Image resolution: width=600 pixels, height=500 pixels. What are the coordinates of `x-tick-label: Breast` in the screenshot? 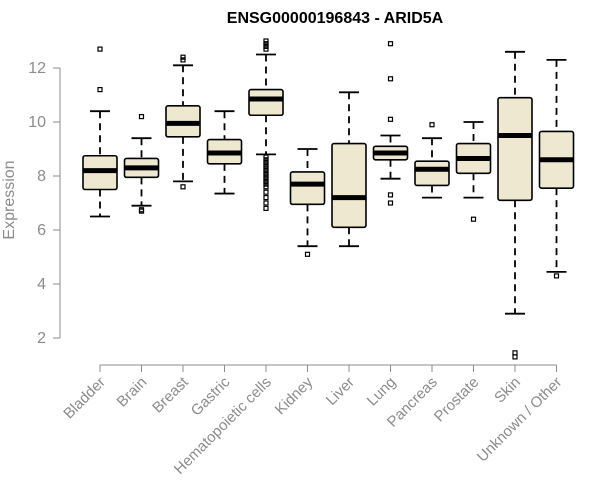 It's located at (170, 394).